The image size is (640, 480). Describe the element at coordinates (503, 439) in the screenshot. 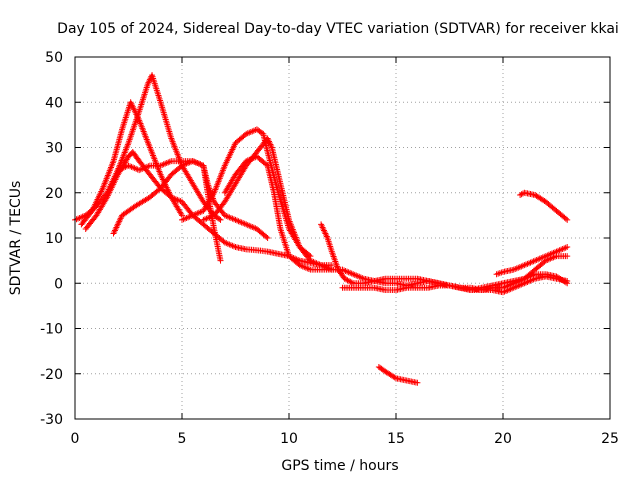

I see `x-tick-label: 20` at that location.